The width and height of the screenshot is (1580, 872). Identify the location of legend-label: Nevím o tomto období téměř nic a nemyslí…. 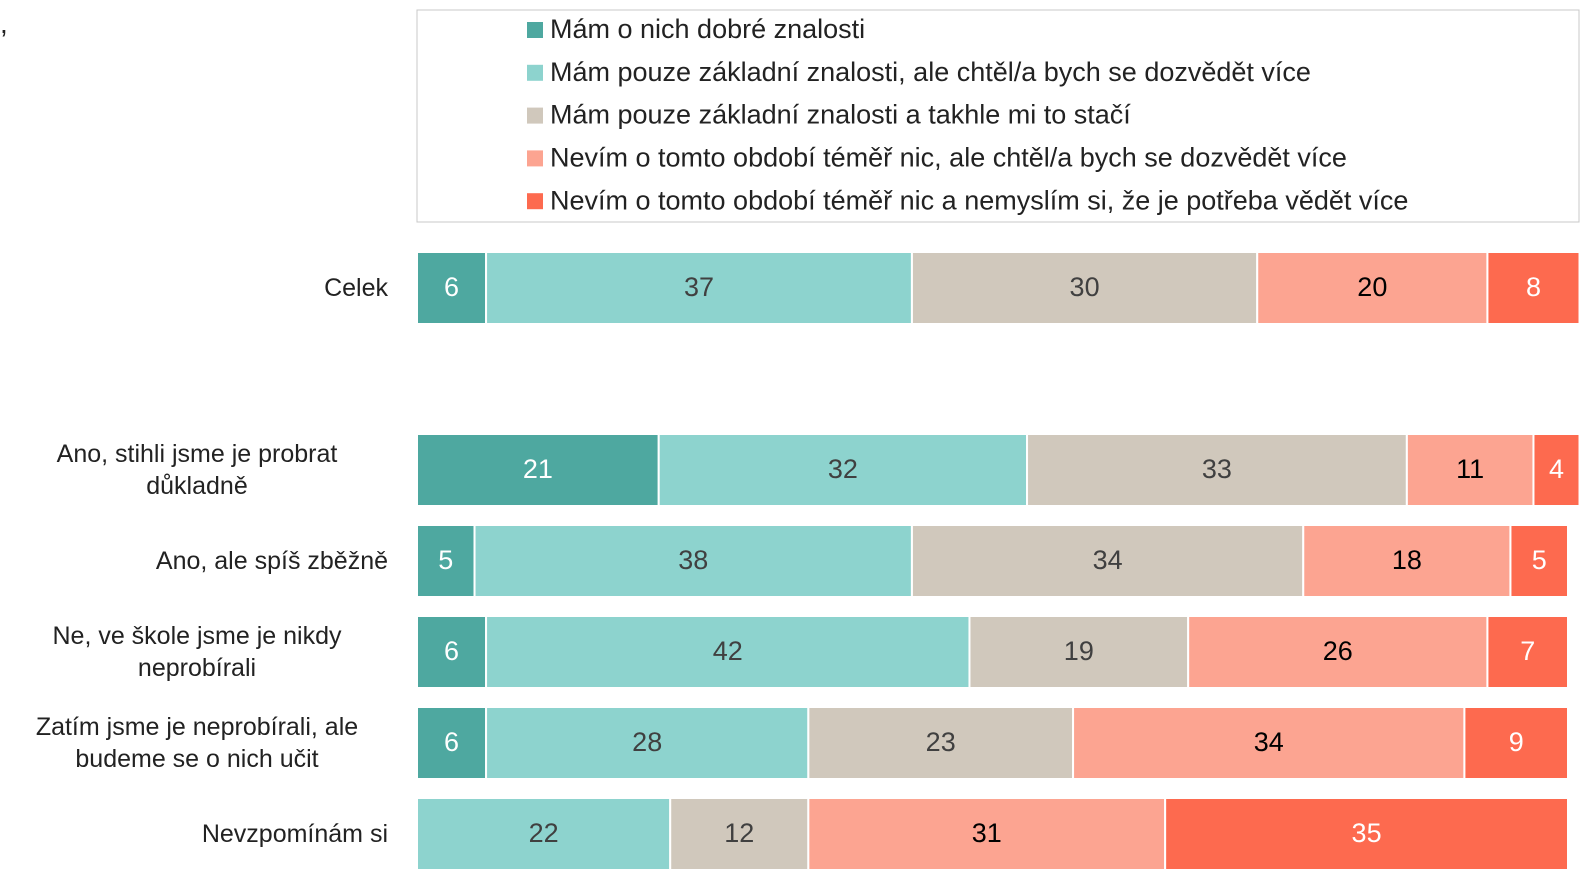
(979, 200).